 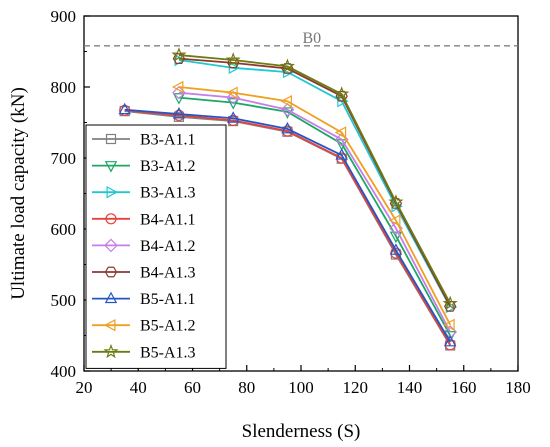 I want to click on legend-label: B4-A1.2, so click(x=168, y=246).